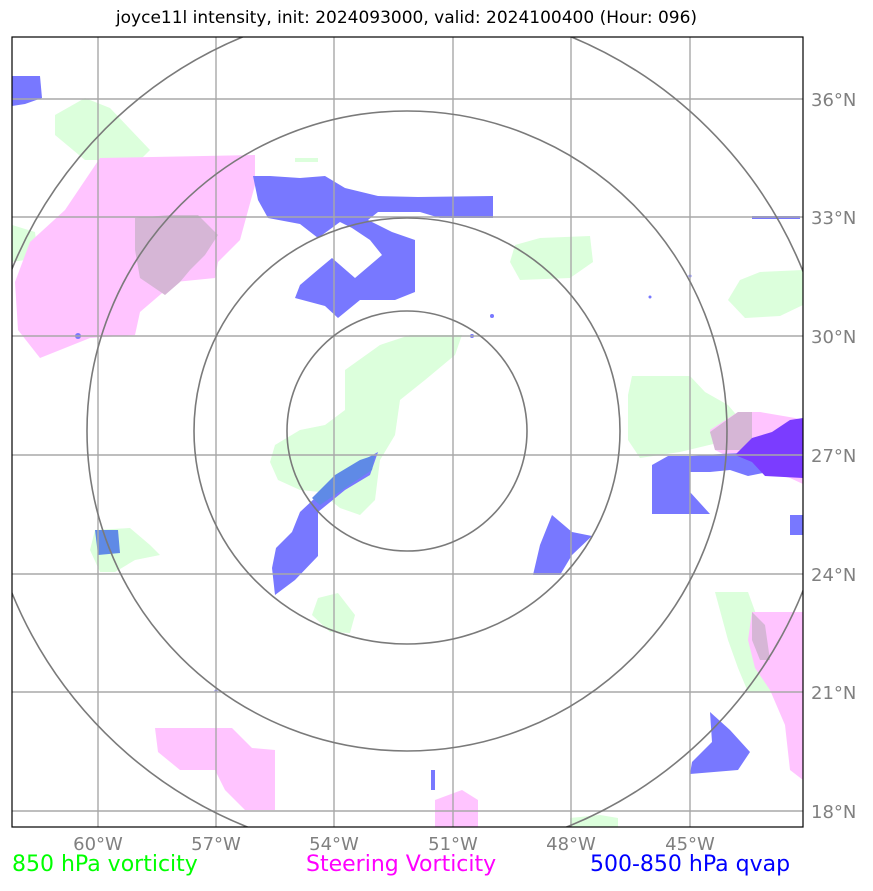 This screenshot has height=891, width=873. What do you see at coordinates (833, 575) in the screenshot?
I see `lat-tick: 24°N` at bounding box center [833, 575].